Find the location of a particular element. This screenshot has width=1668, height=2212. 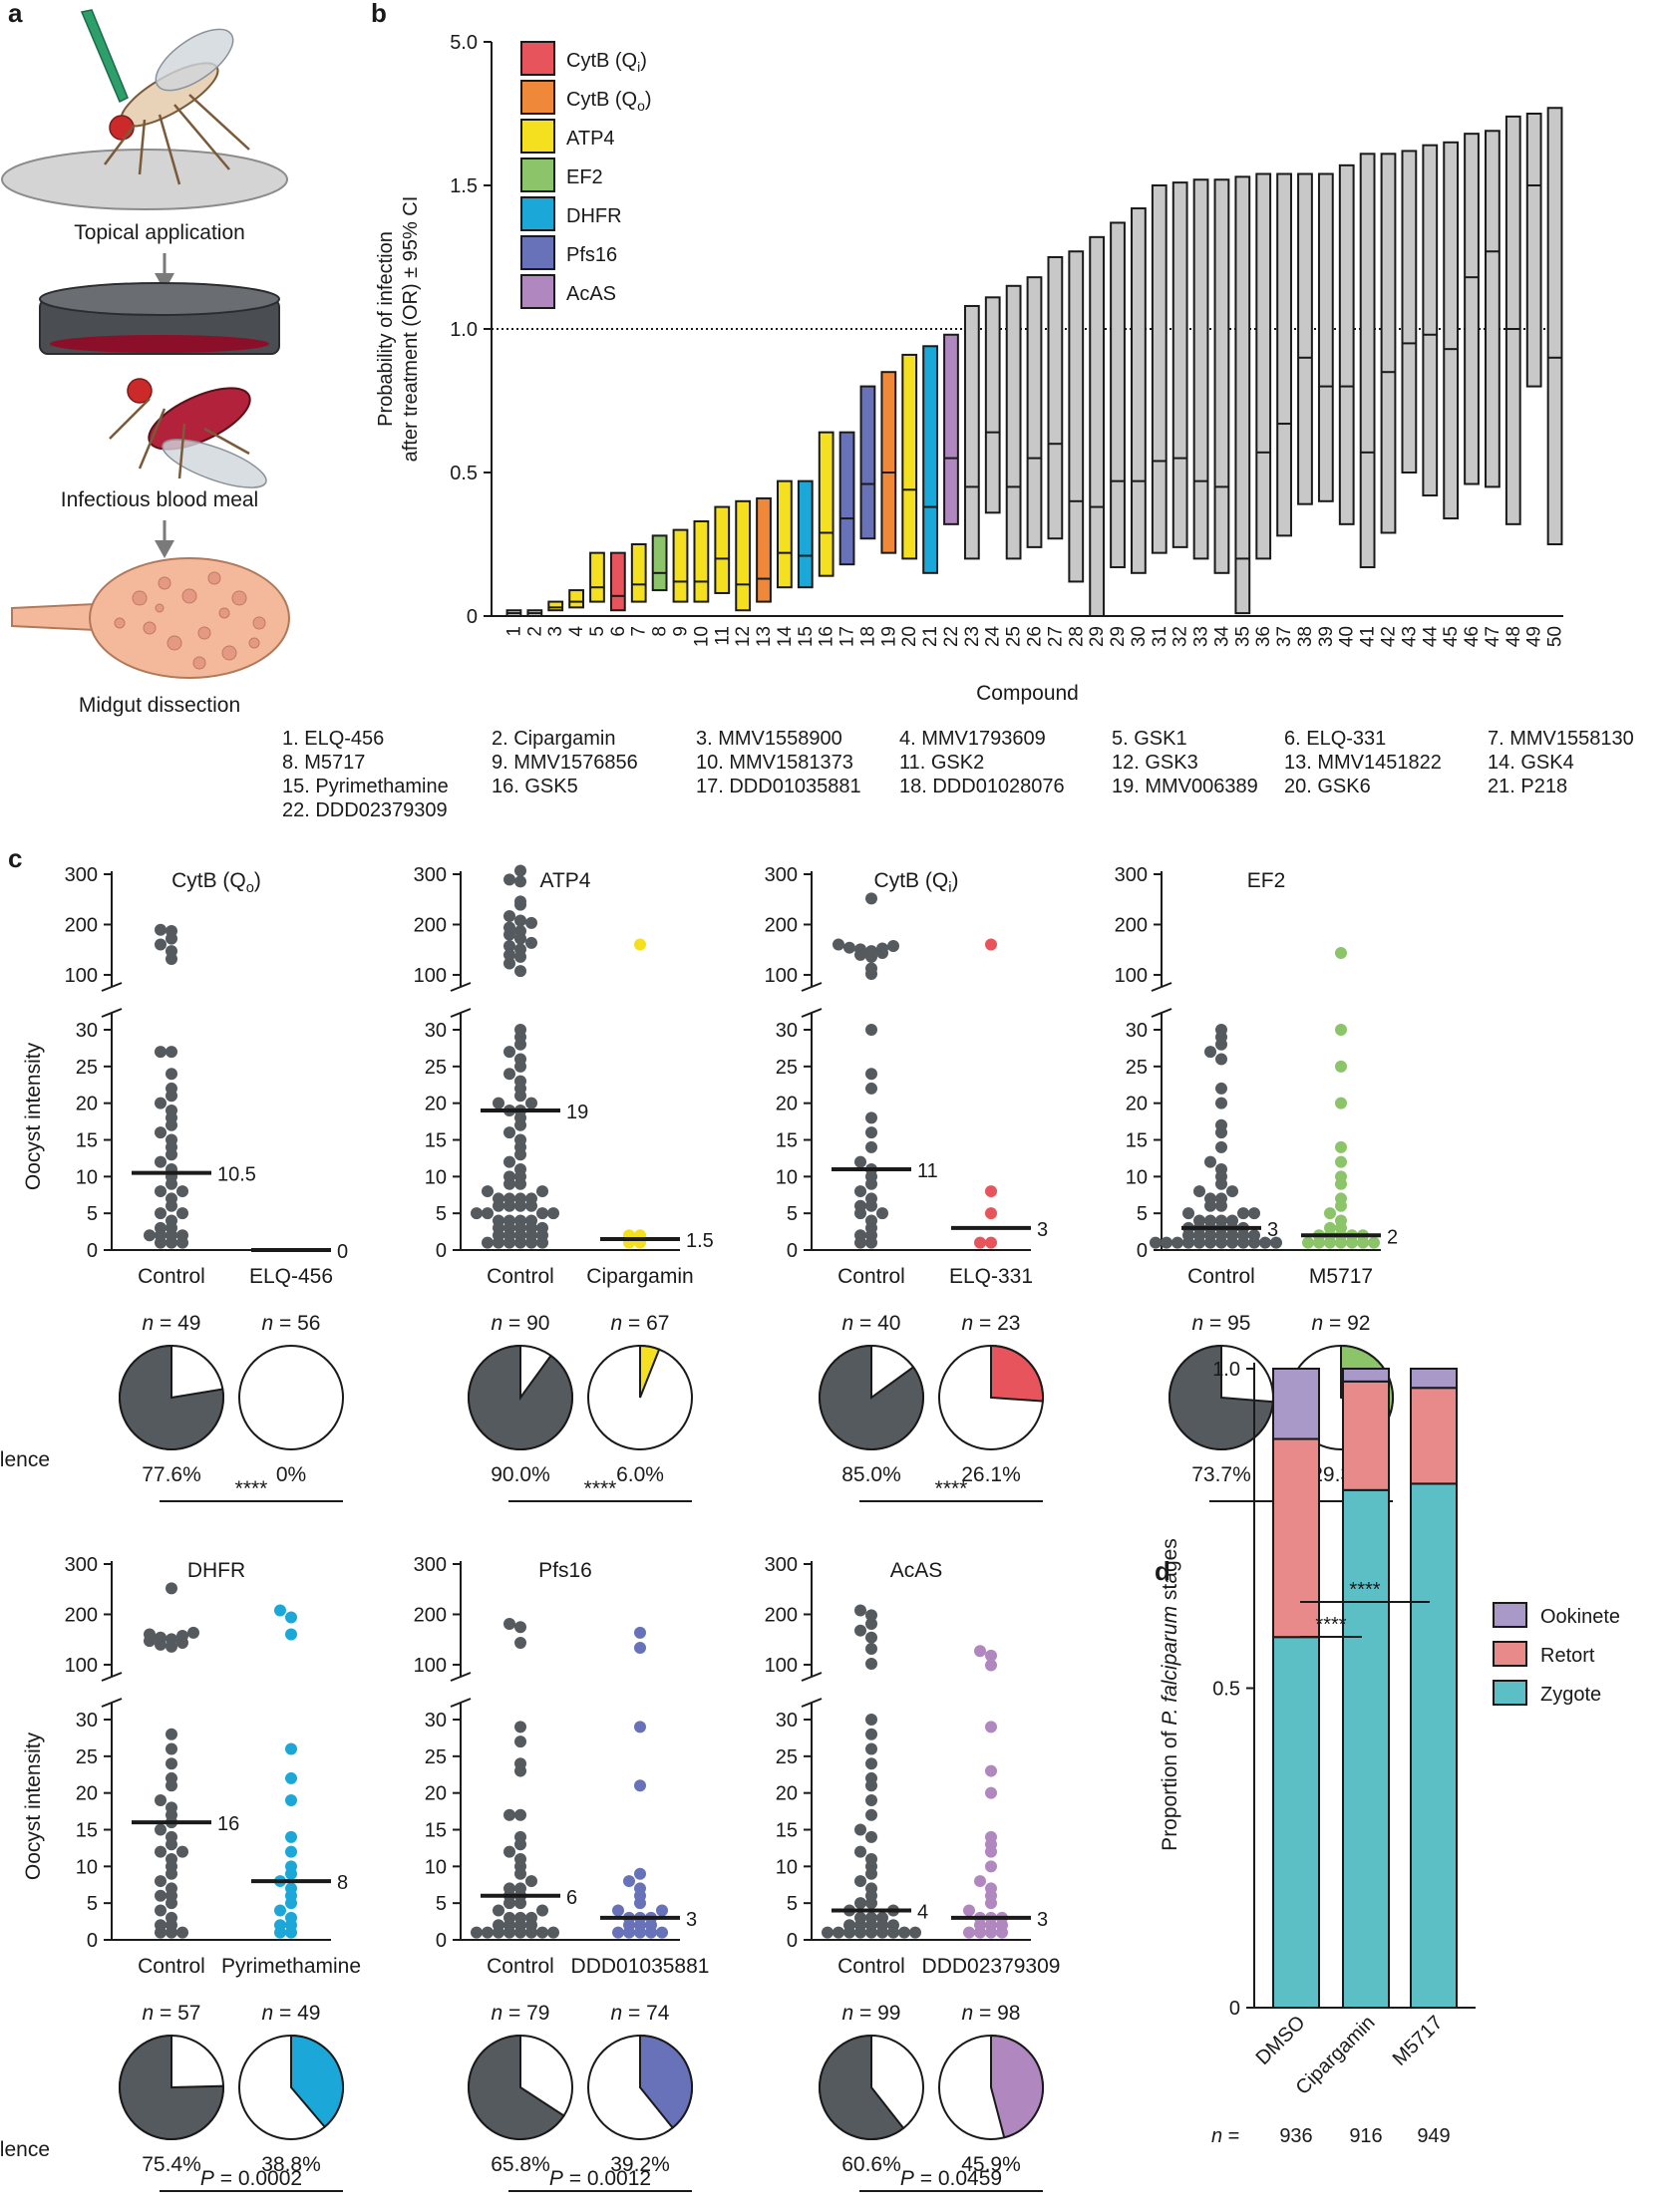

mosquito-legs-2-illustration is located at coordinates (179, 439).